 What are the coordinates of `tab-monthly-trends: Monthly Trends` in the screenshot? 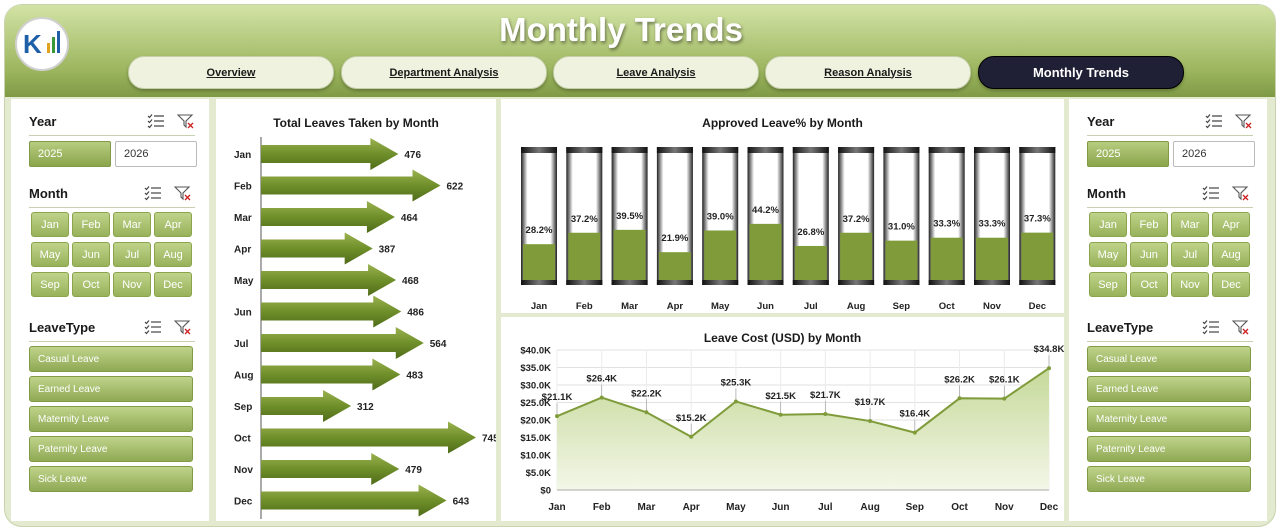 It's located at (1081, 72).